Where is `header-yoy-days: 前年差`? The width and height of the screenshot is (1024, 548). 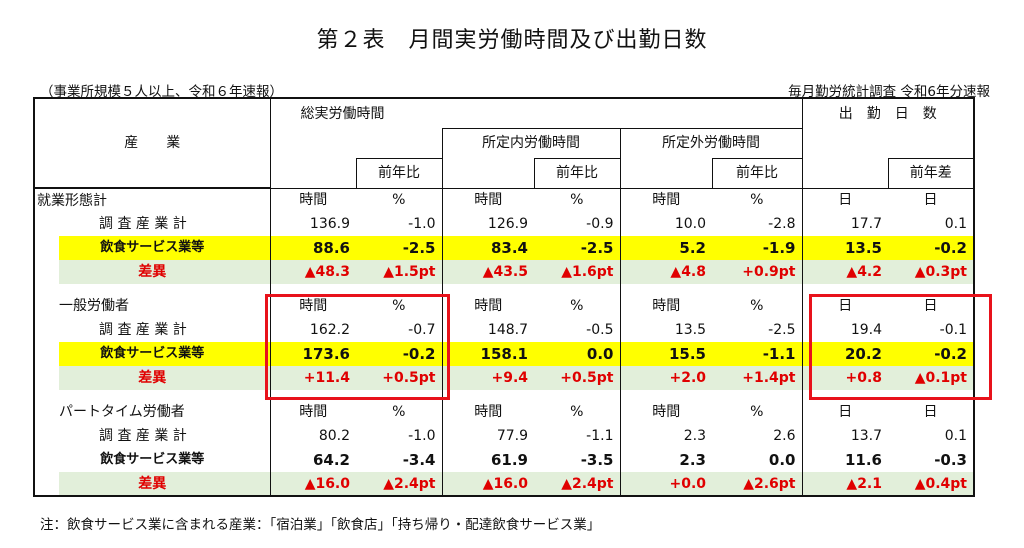 header-yoy-days: 前年差 is located at coordinates (931, 173).